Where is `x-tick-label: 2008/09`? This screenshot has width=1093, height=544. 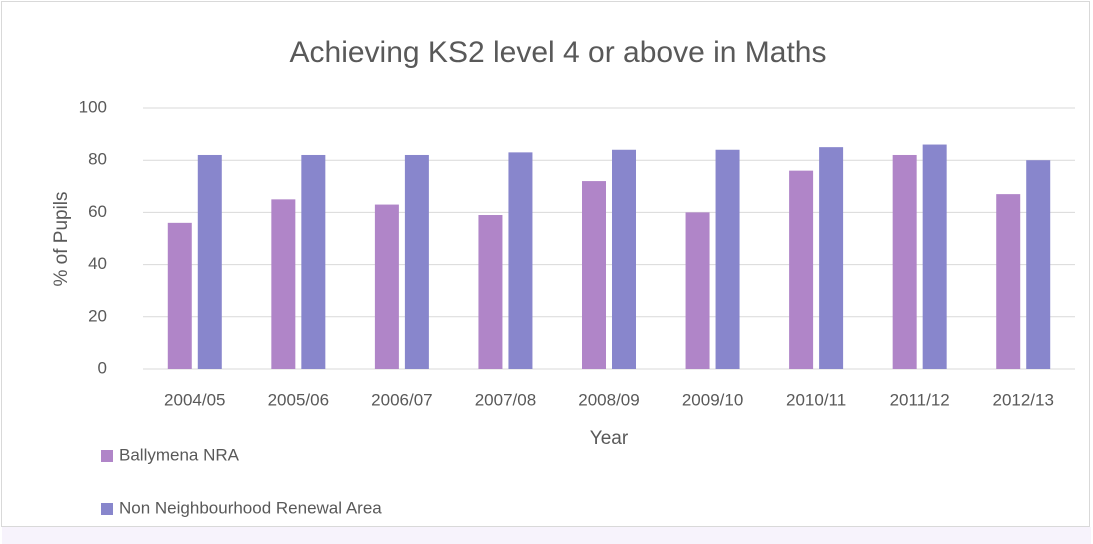
x-tick-label: 2008/09 is located at coordinates (608, 399).